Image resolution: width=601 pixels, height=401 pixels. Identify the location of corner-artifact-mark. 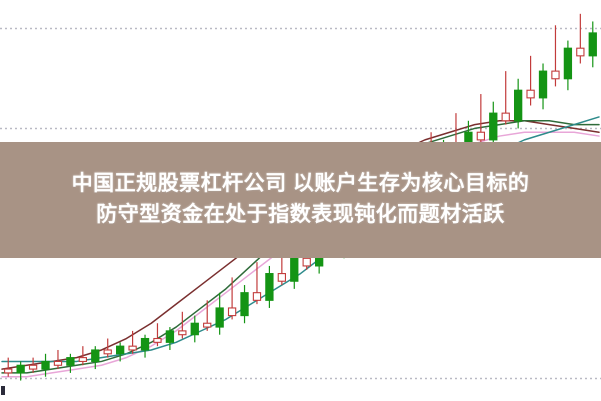
(3, 390).